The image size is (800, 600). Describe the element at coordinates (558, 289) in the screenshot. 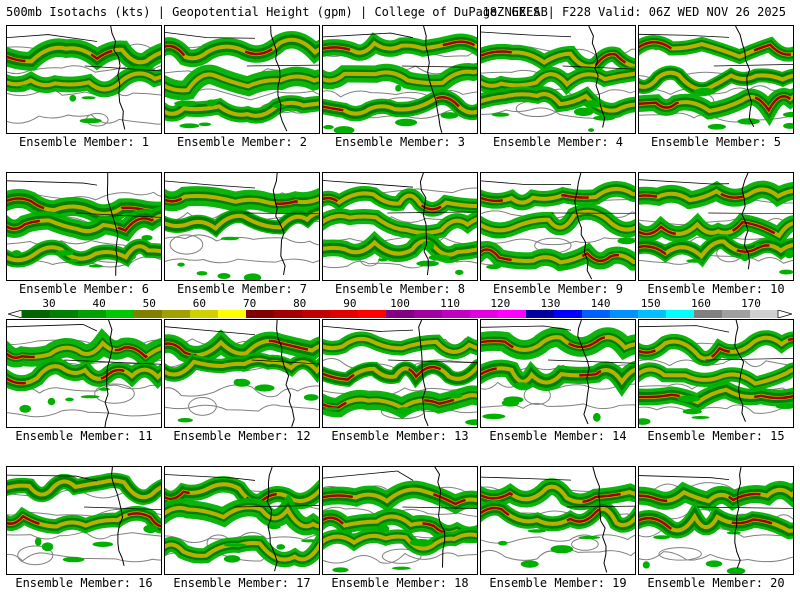

I see `ensemble-member-label: Ensemble Member: 9` at that location.